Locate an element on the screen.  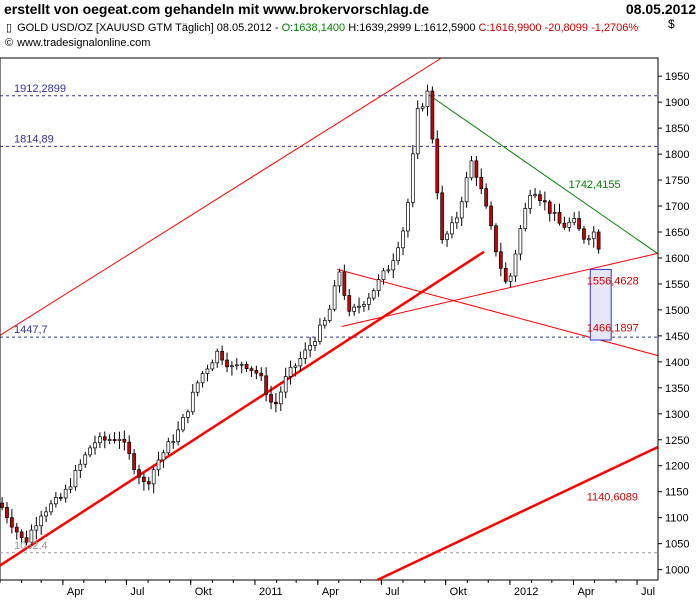
time-axis: Apr Jul Okt 2011 Apr Jul Okt 2012 Apr Jul is located at coordinates (327, 589).